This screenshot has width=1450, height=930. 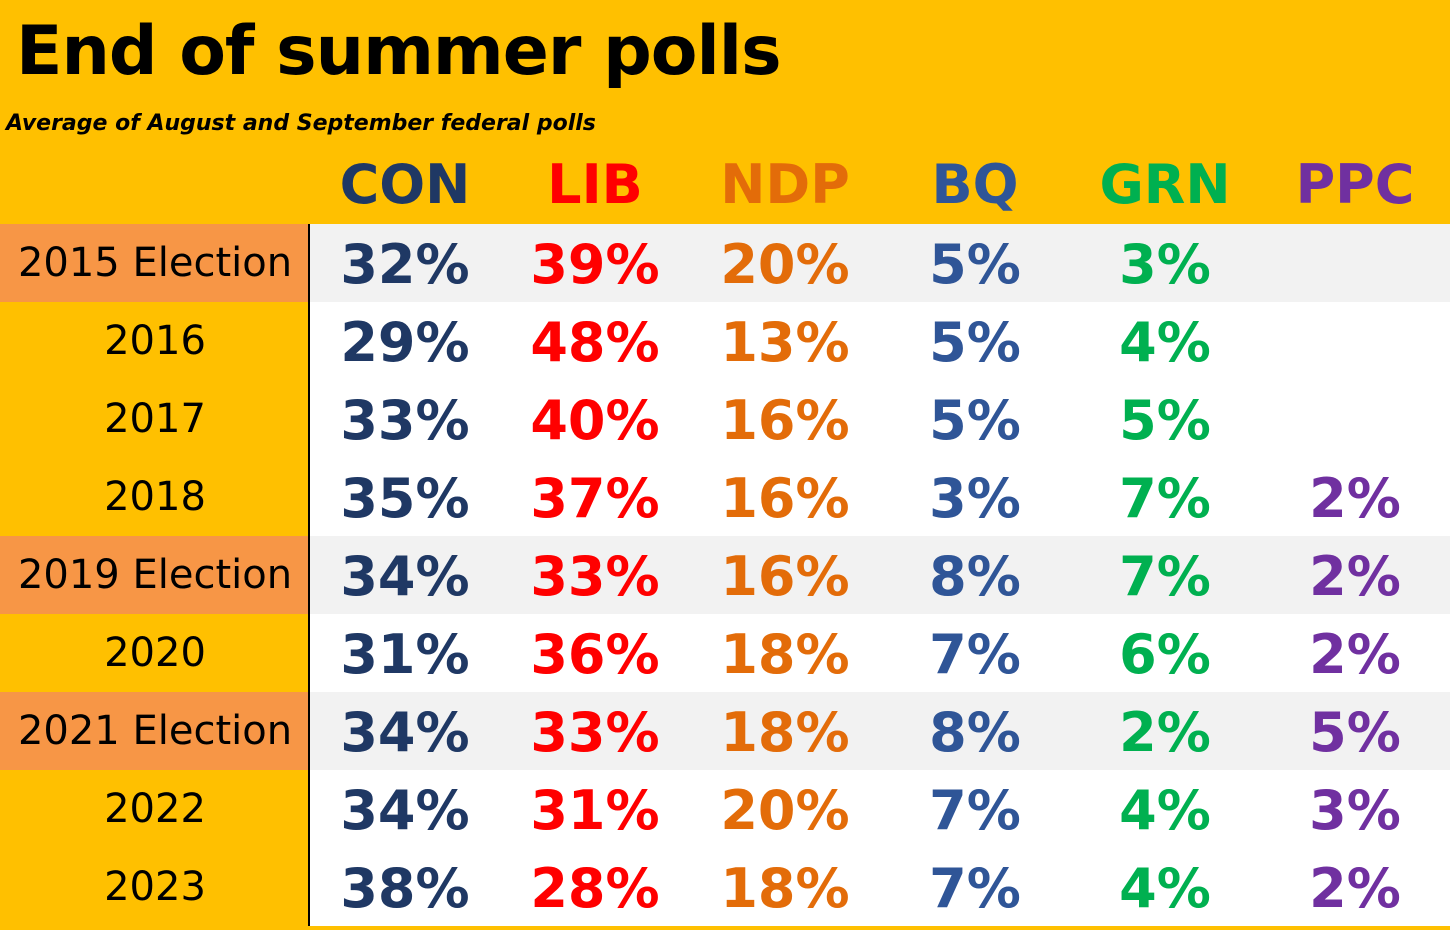 What do you see at coordinates (155, 575) in the screenshot?
I see `row-label: 2019 Election` at bounding box center [155, 575].